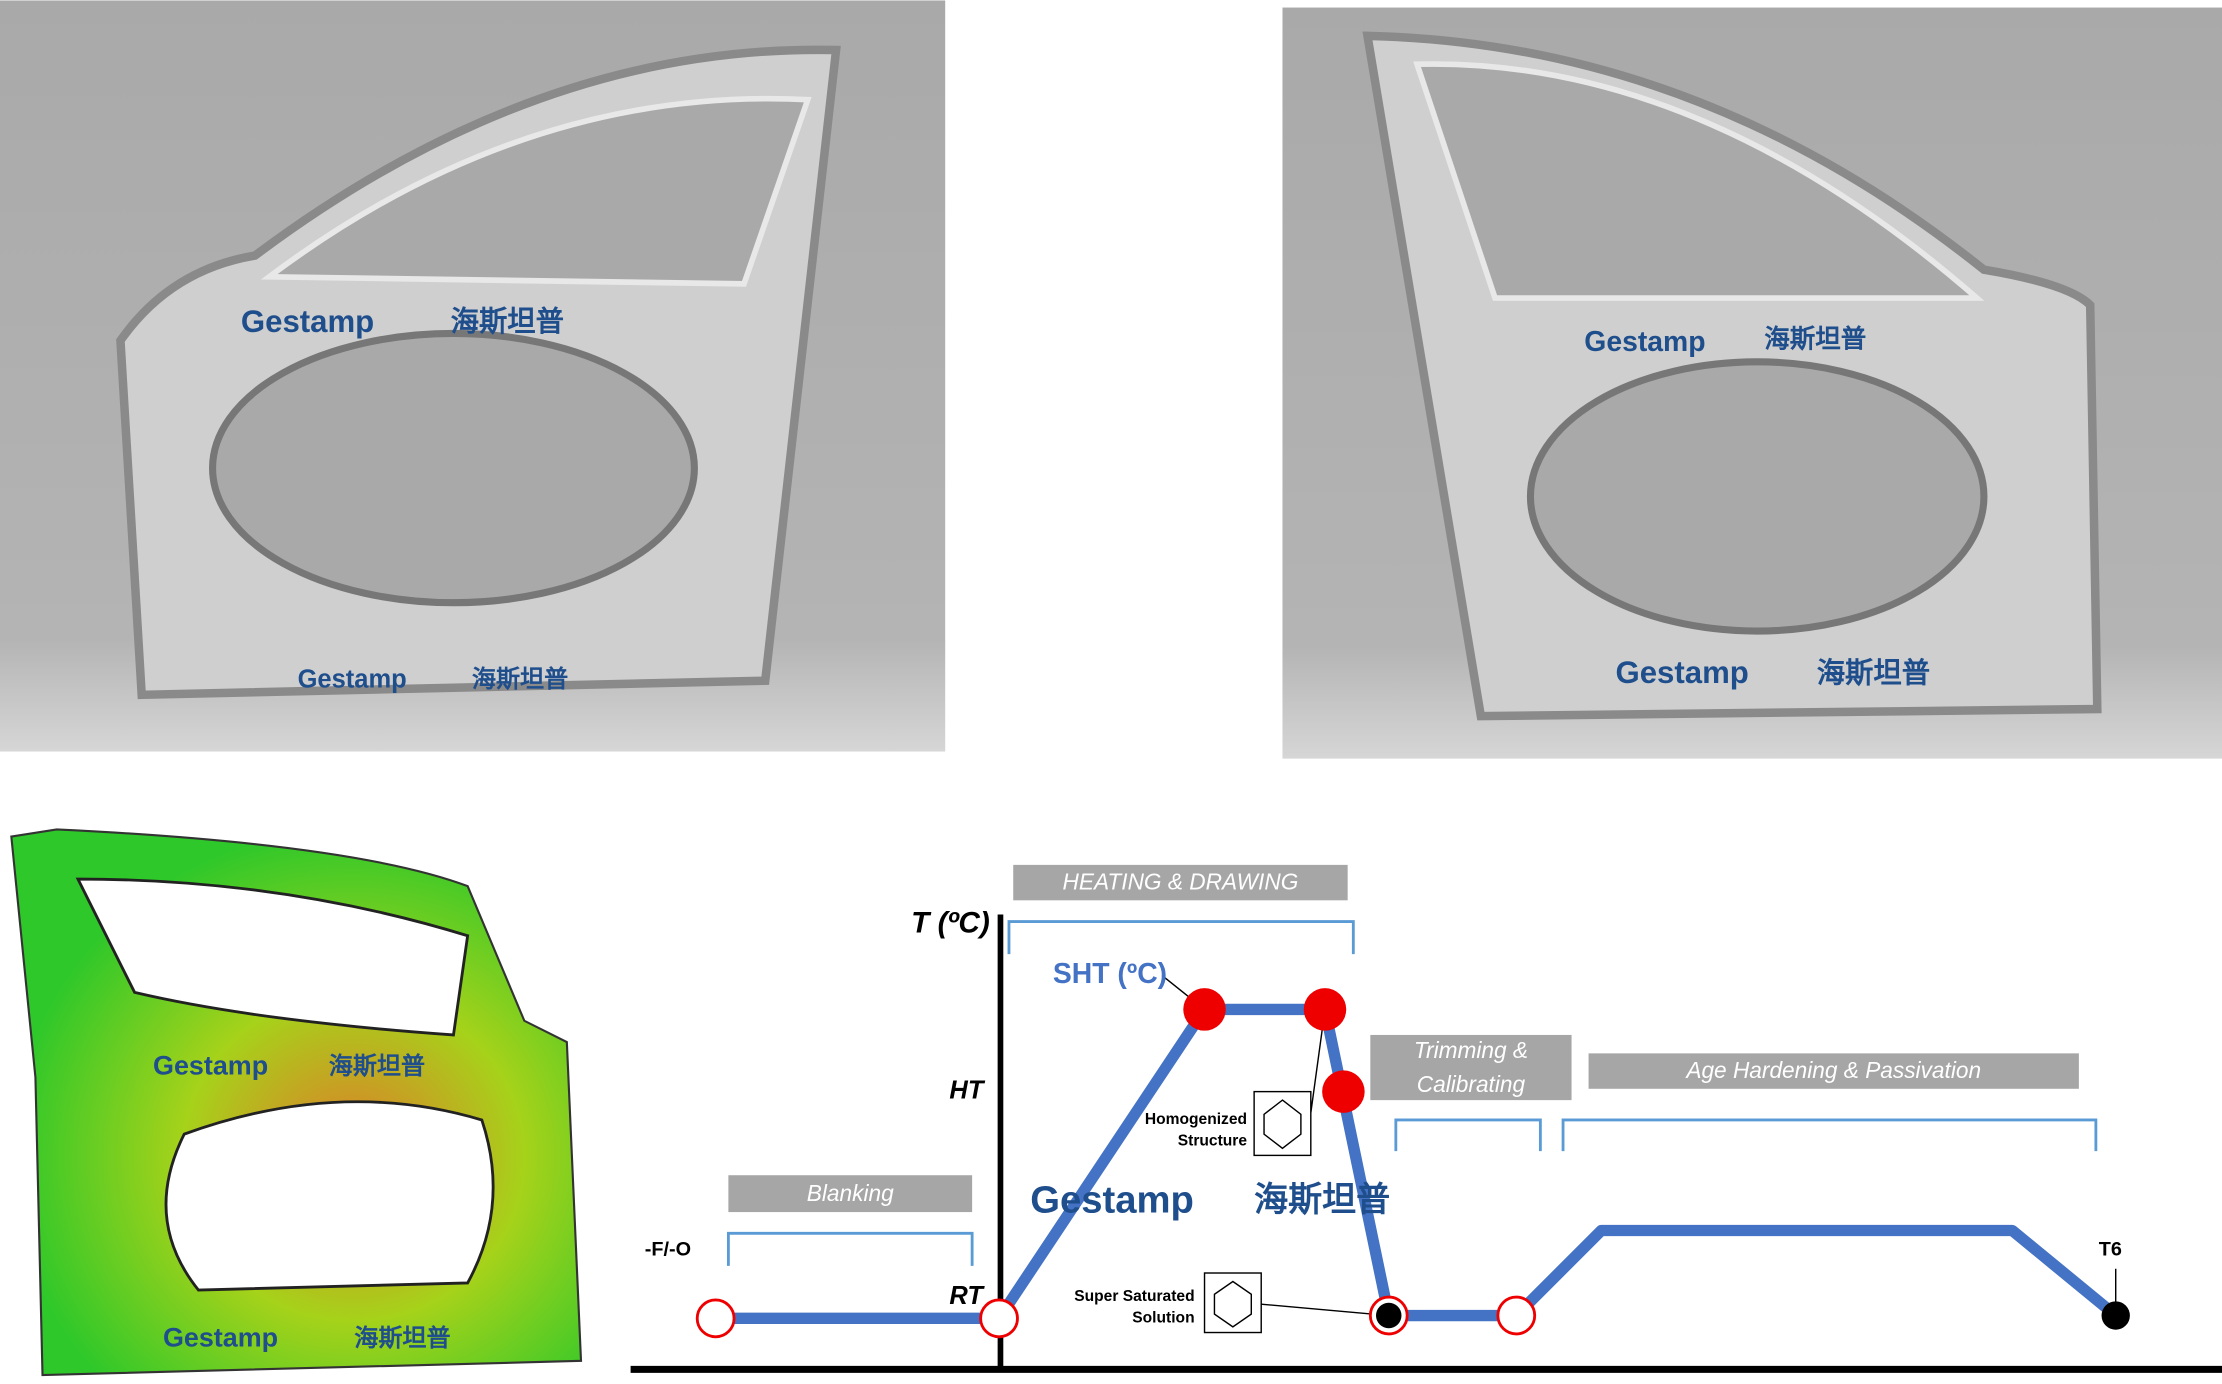 The width and height of the screenshot is (2222, 1384). I want to click on note: Structure, so click(1213, 1140).